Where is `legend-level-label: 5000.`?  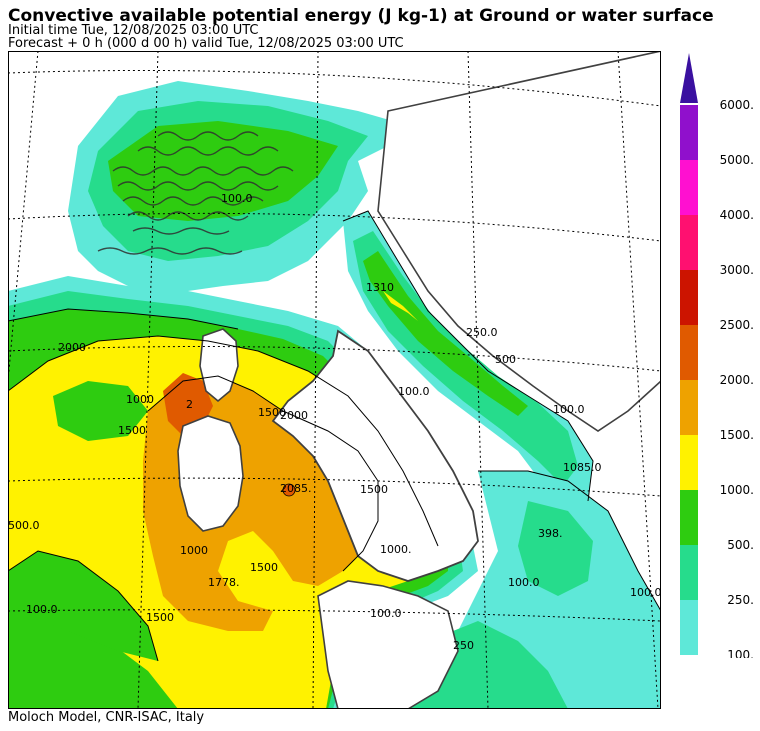
legend-level-label: 5000. is located at coordinates (737, 160).